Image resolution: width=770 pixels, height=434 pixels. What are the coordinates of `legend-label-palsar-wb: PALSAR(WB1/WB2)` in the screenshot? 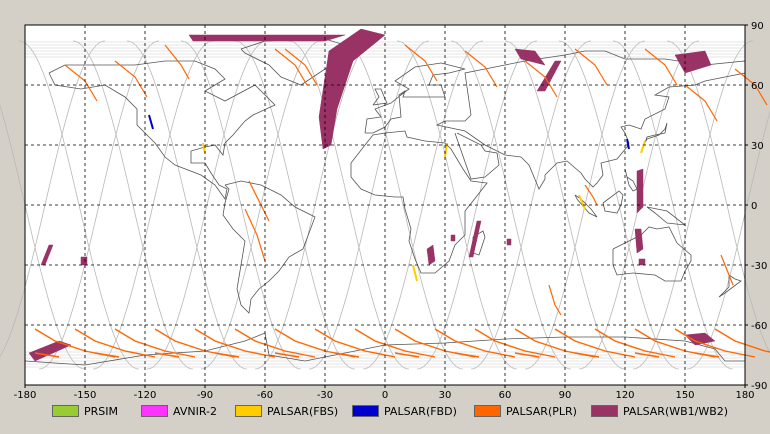 It's located at (676, 411).